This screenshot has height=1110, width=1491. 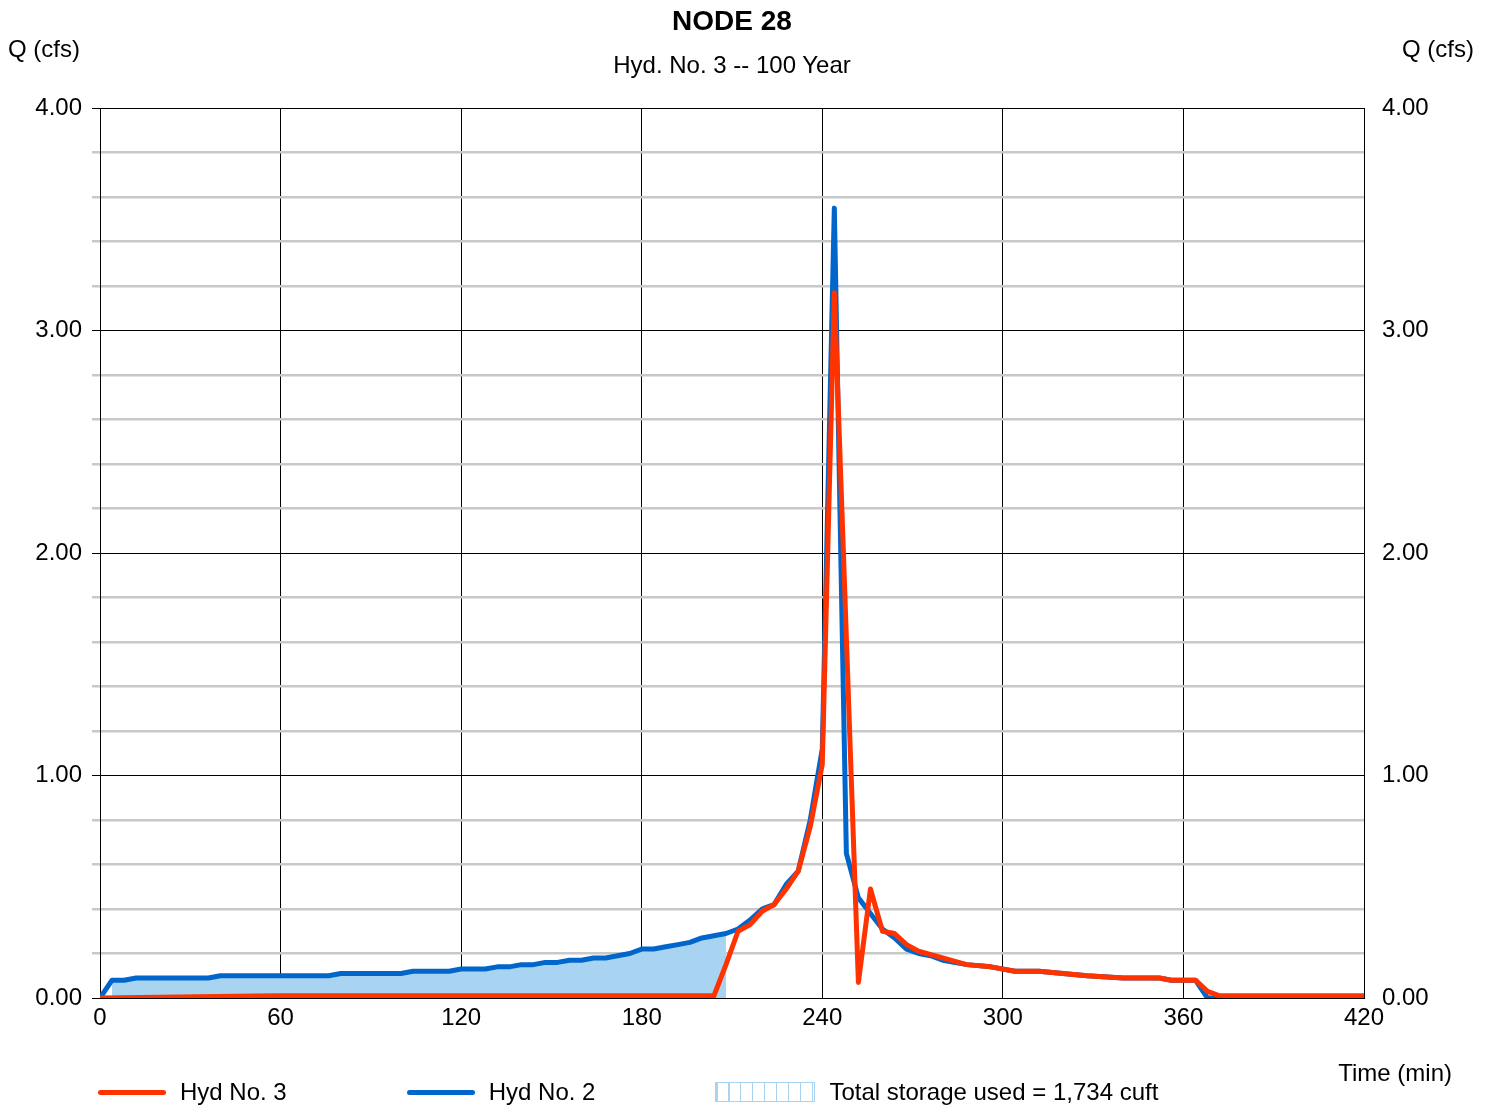 What do you see at coordinates (58, 329) in the screenshot?
I see `y-tick-label: 3.00` at bounding box center [58, 329].